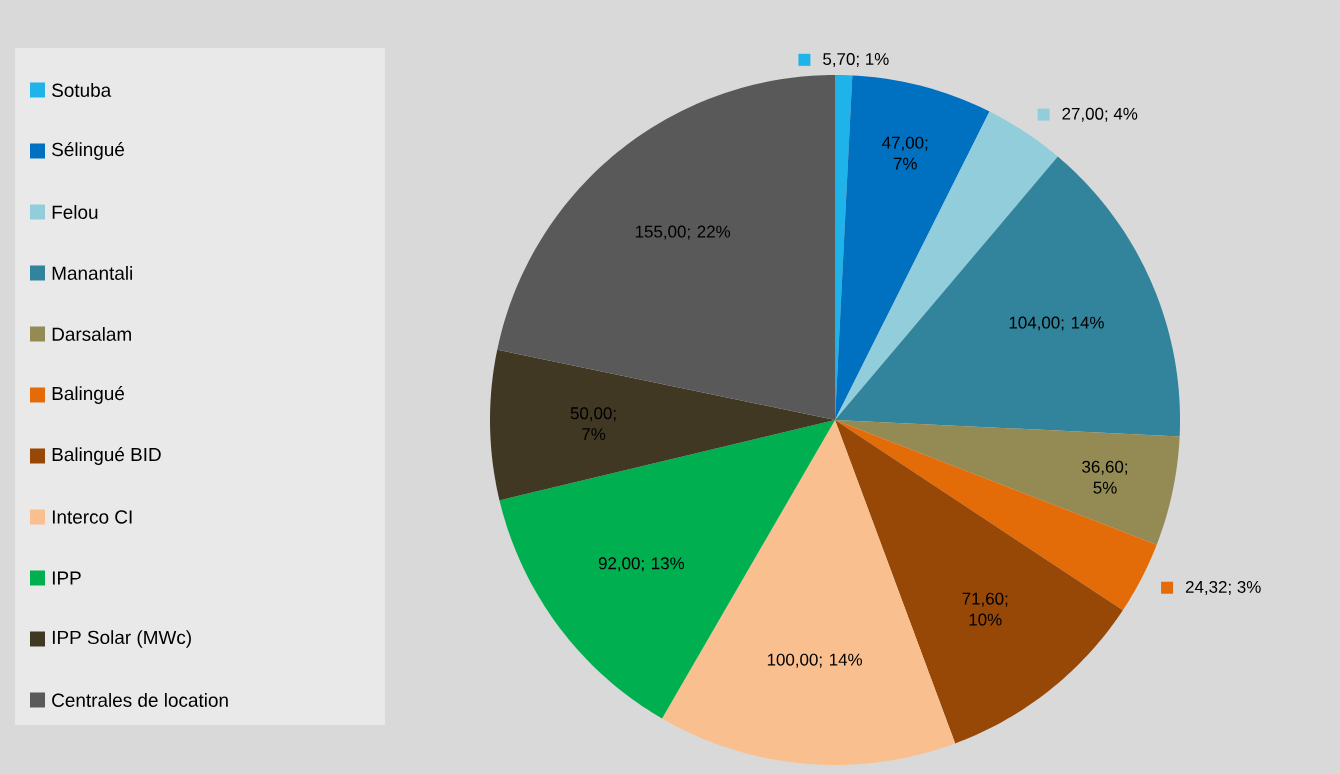 The image size is (1340, 774). What do you see at coordinates (82, 90) in the screenshot?
I see `legend-label: Sotuba` at bounding box center [82, 90].